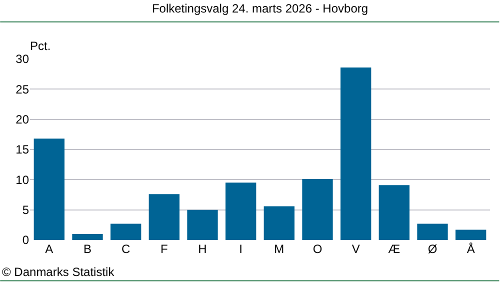 Image resolution: width=500 pixels, height=282 pixels. I want to click on x-tick-label: V, so click(356, 249).